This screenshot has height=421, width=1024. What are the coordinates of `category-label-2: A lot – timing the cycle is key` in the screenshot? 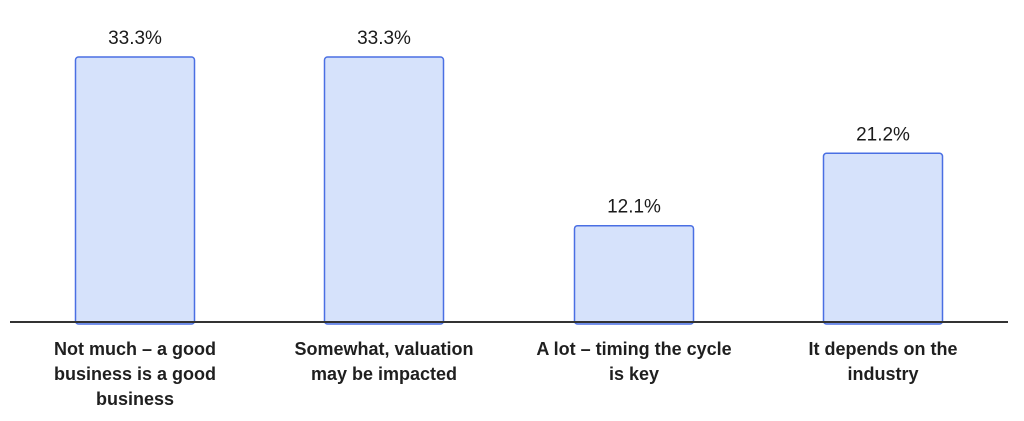 It's located at (633, 361).